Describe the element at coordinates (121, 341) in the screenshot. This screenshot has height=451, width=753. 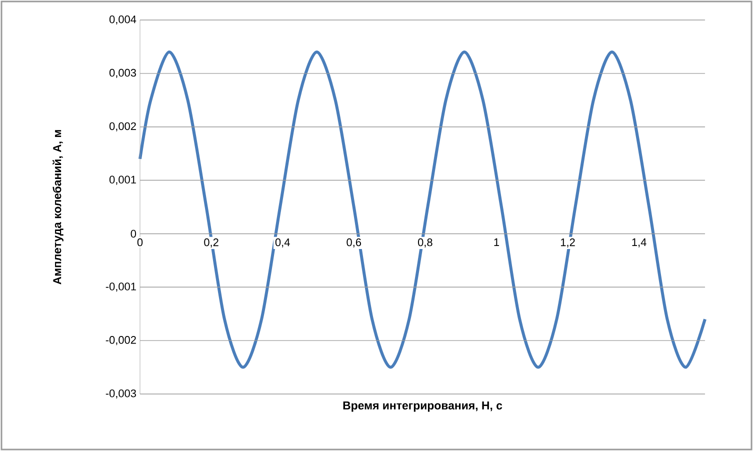
I see `y-tick-label: -0,002` at that location.